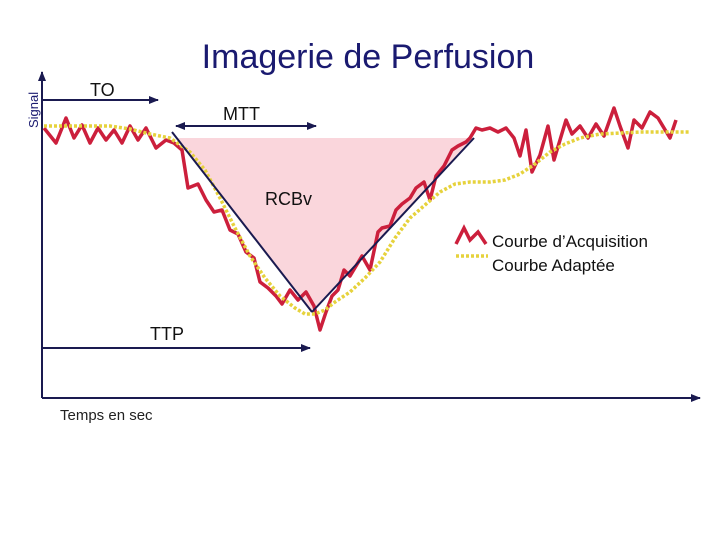 The width and height of the screenshot is (720, 540). Describe the element at coordinates (368, 57) in the screenshot. I see `diagram-title: Imagerie de Perfusion` at that location.